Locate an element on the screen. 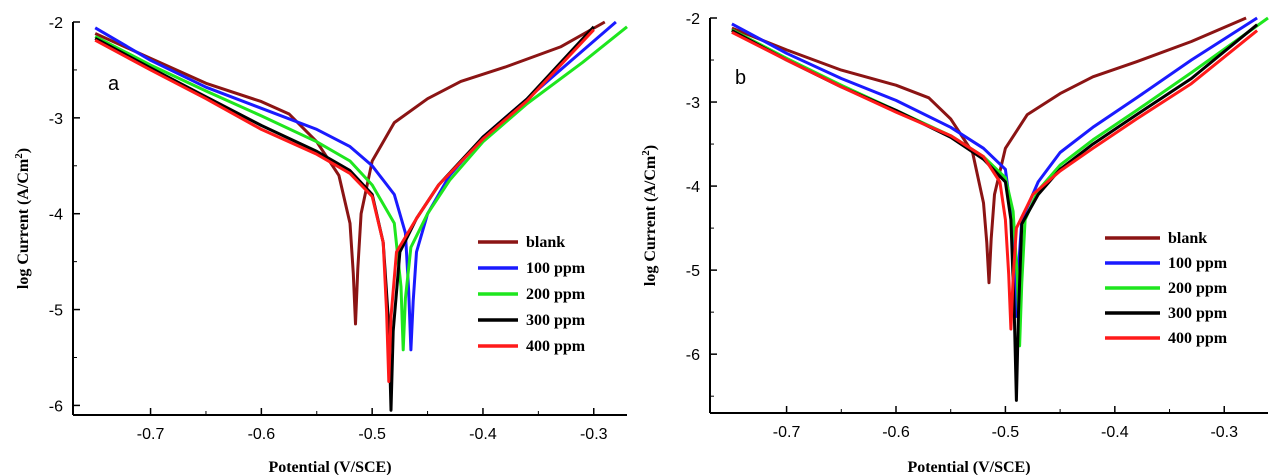 The image size is (1276, 475). panel-label: b is located at coordinates (740, 78).